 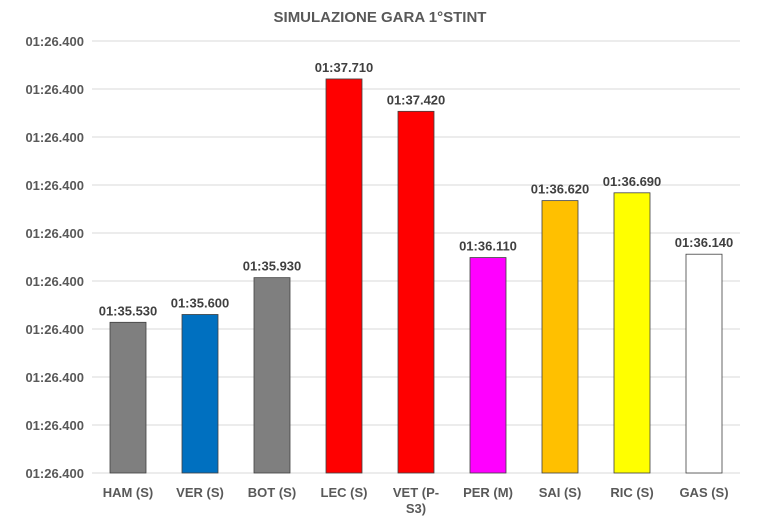 I want to click on x-tick-label: SAI (S), so click(x=560, y=492).